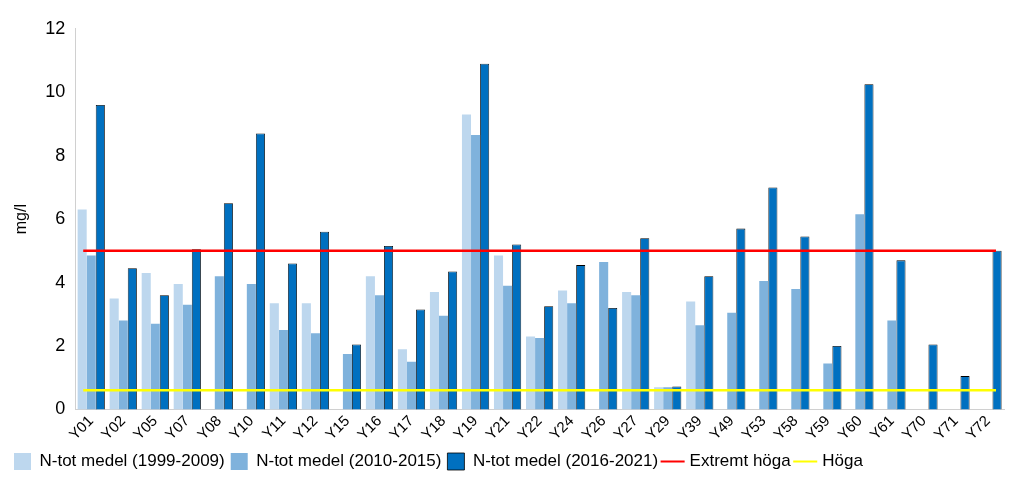 The width and height of the screenshot is (1032, 488). What do you see at coordinates (625, 427) in the screenshot?
I see `x-tick-label: Y27` at bounding box center [625, 427].